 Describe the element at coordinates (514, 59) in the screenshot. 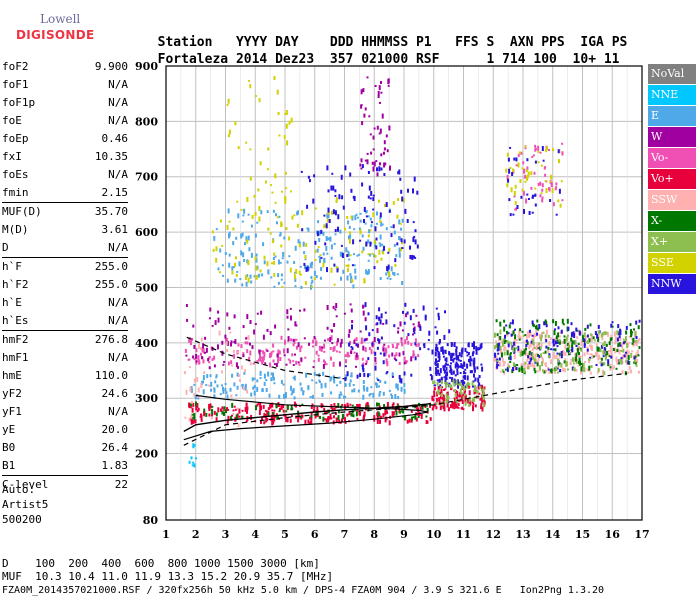

I see `header-value: 714` at that location.